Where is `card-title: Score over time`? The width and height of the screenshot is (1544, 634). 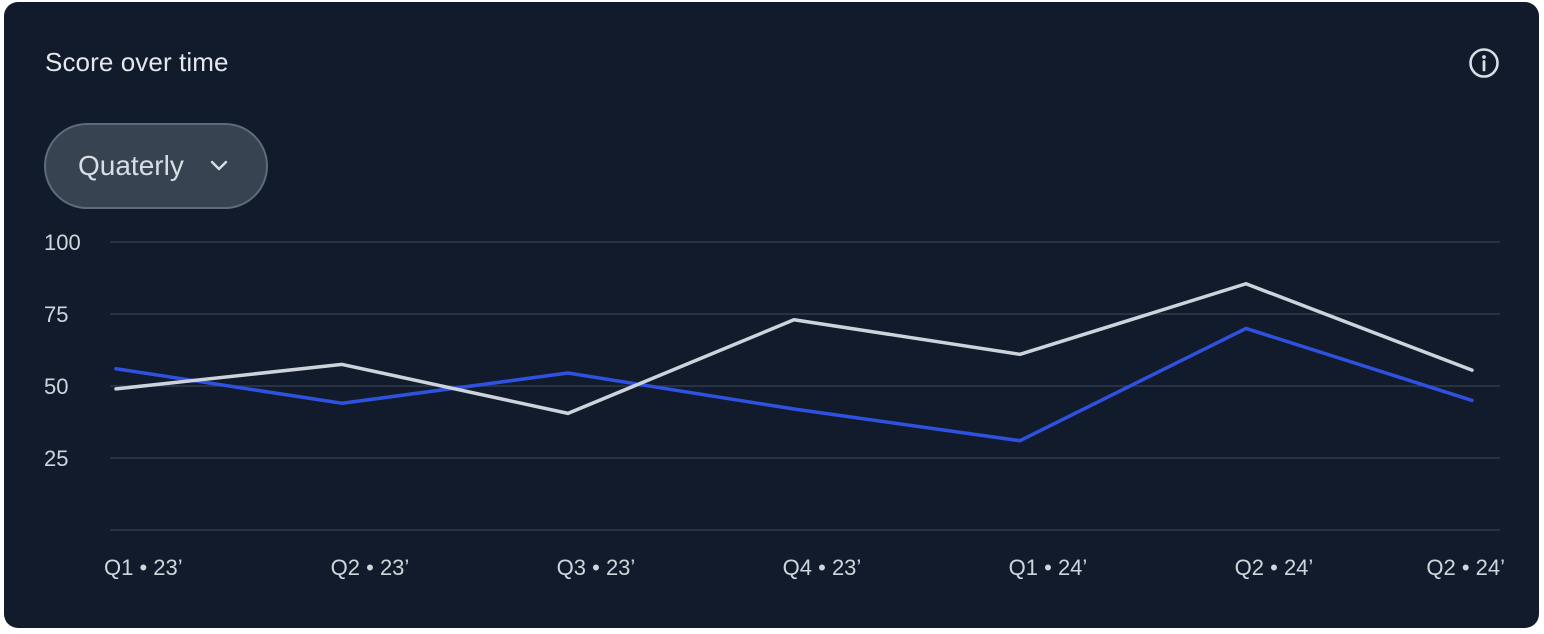 card-title: Score over time is located at coordinates (137, 62).